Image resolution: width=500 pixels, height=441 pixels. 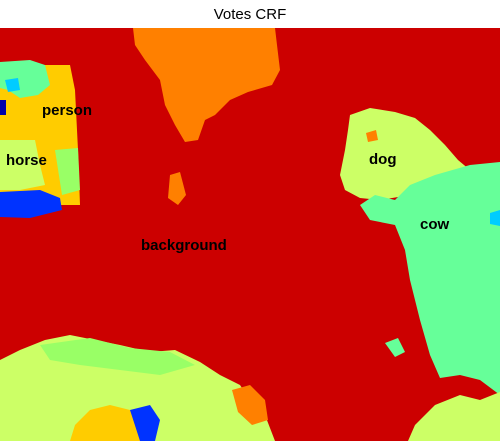 What do you see at coordinates (206, 85) in the screenshot?
I see `region-orange-top` at bounding box center [206, 85].